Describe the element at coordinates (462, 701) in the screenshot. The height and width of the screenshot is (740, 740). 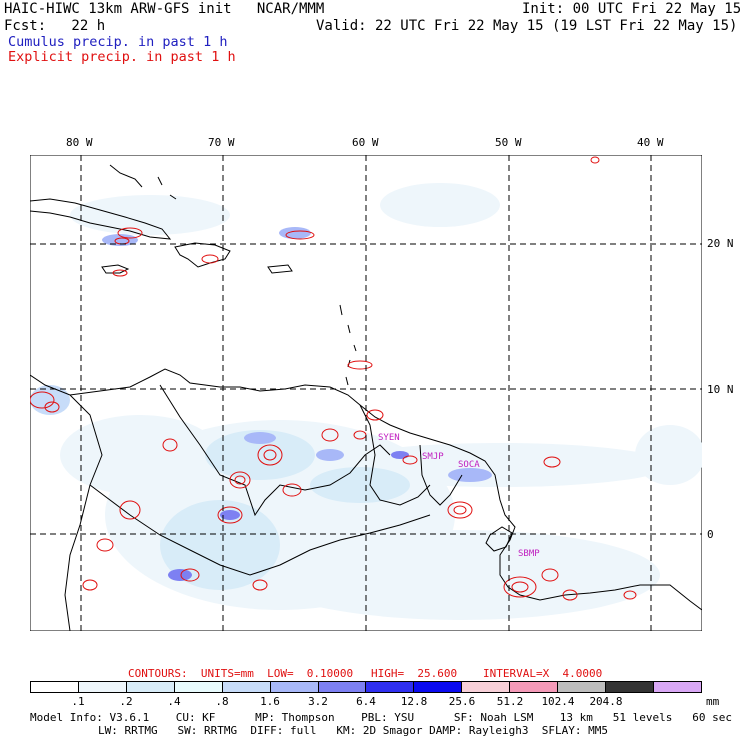
I see `colorbar-tick-label: 25.6` at that location.